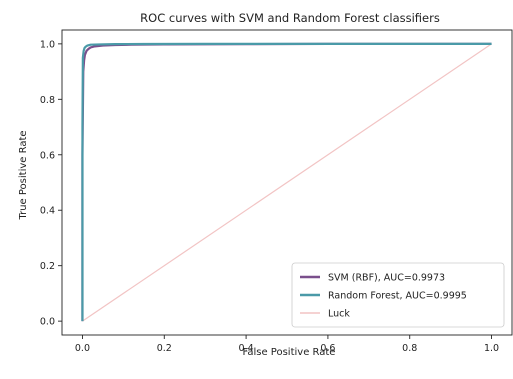 The height and width of the screenshot is (379, 513). What do you see at coordinates (23, 175) in the screenshot?
I see `y-axis-label: True Positive Rate` at bounding box center [23, 175].